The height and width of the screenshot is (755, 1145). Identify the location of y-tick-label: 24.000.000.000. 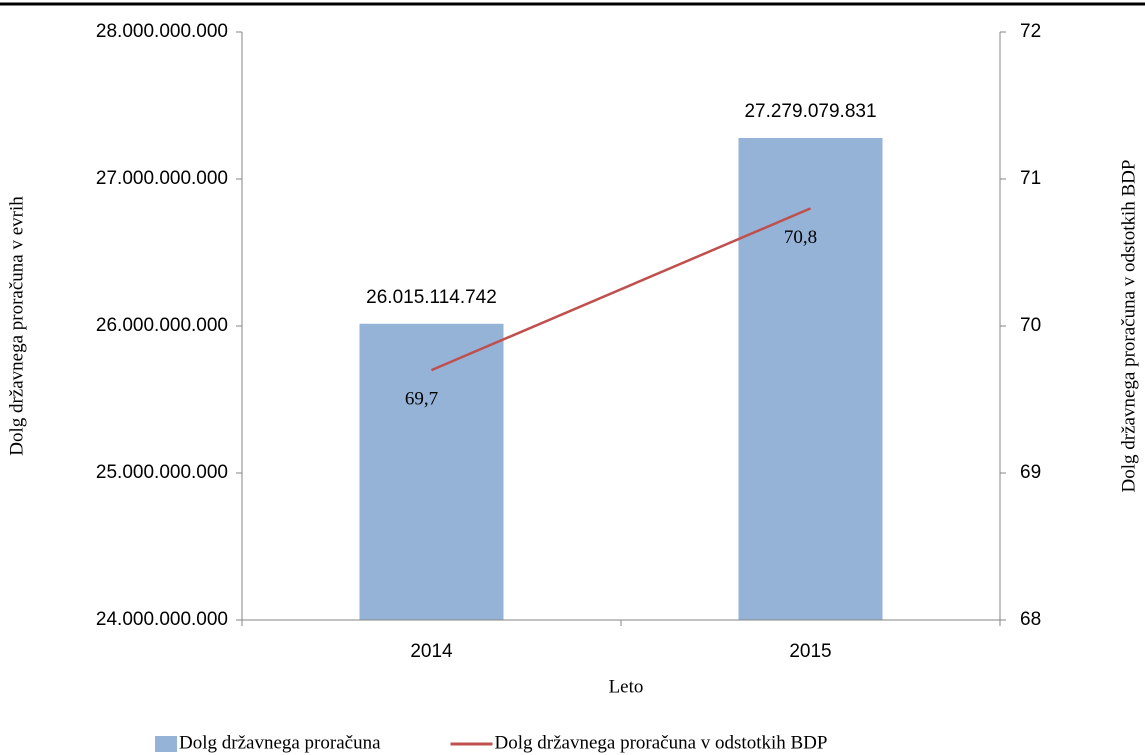
(162, 619).